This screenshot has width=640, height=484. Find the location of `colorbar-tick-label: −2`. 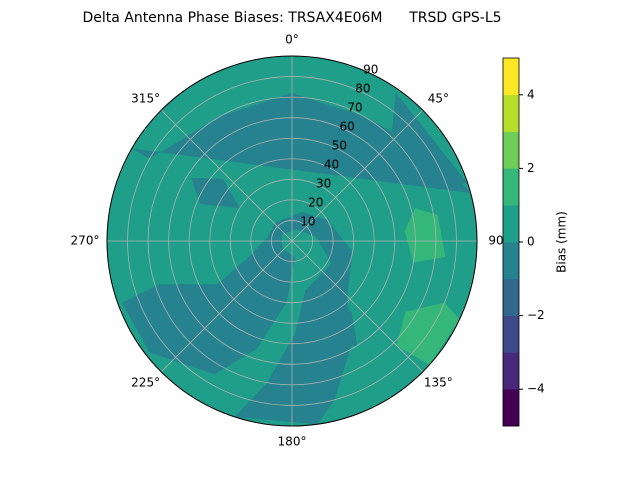

colorbar-tick-label: −2 is located at coordinates (536, 315).